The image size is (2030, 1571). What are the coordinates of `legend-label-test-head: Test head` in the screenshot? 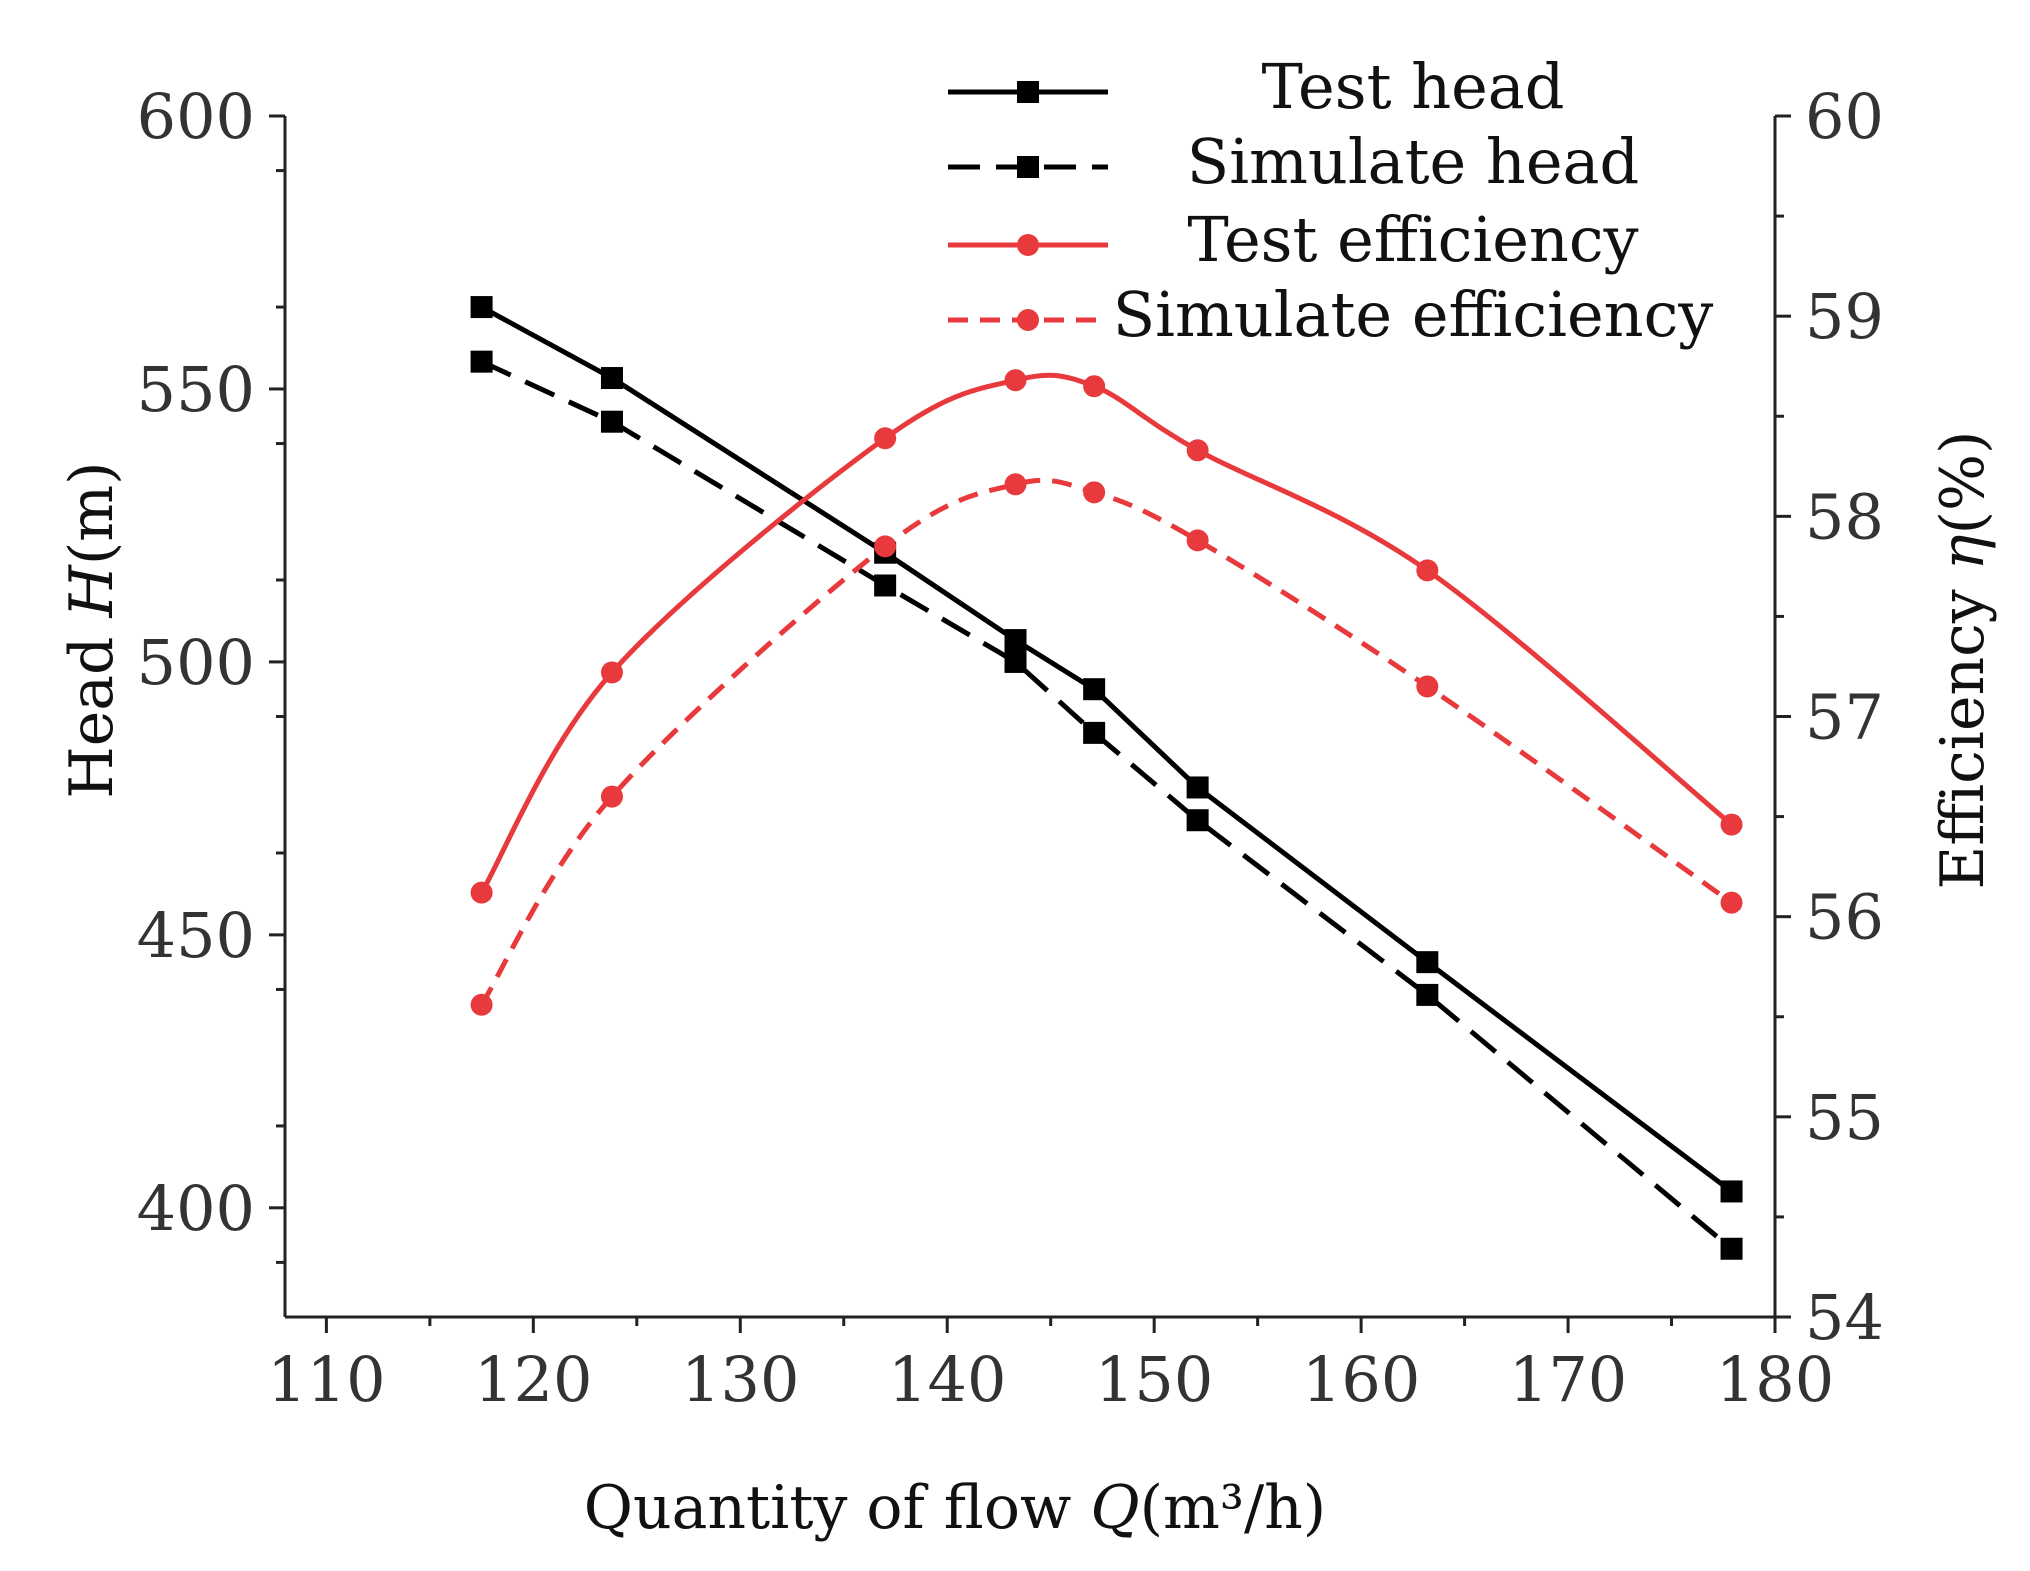 It's located at (1413, 86).